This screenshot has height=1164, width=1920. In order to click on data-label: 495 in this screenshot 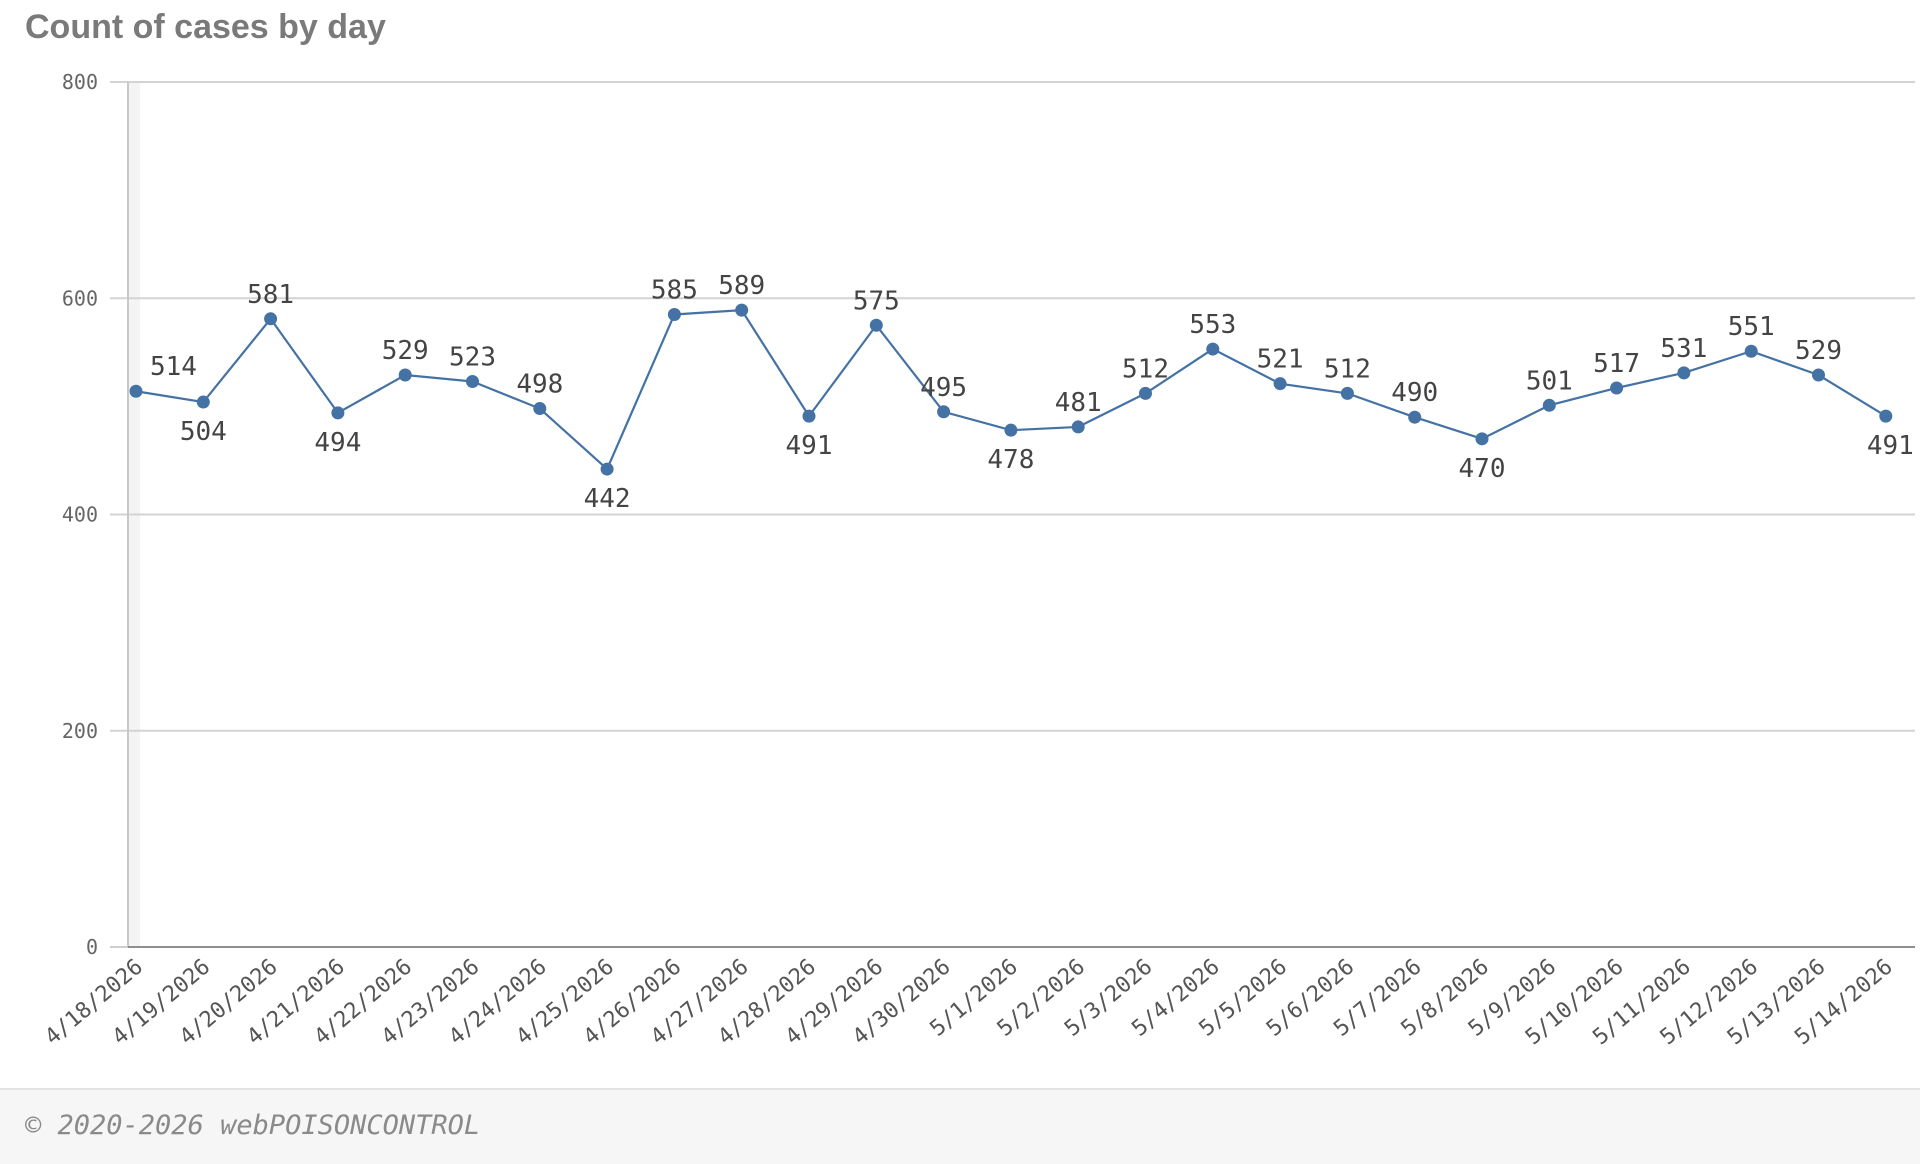, I will do `click(943, 388)`.